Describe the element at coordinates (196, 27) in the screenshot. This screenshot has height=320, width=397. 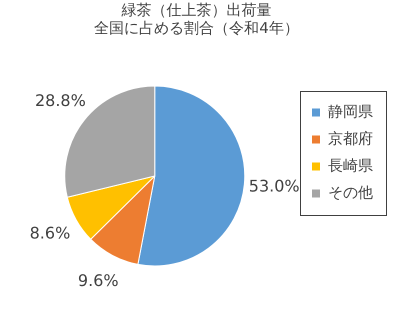
I see `chart-subtitle: 全国に占める割合（令和4年）` at that location.